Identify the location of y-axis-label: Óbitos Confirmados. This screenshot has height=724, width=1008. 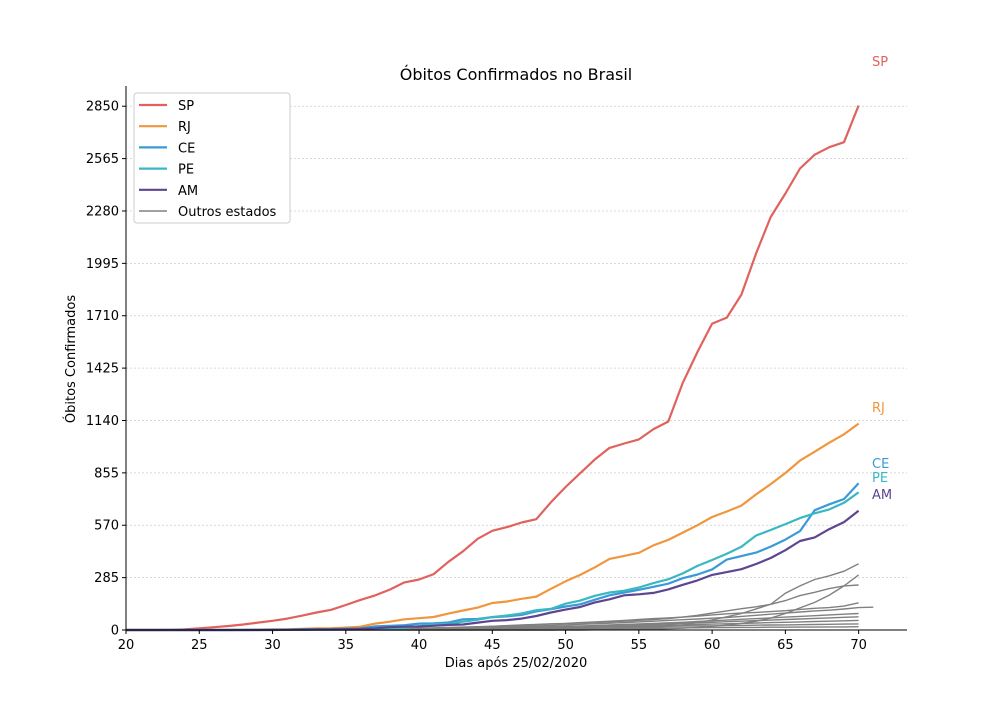
(71, 359).